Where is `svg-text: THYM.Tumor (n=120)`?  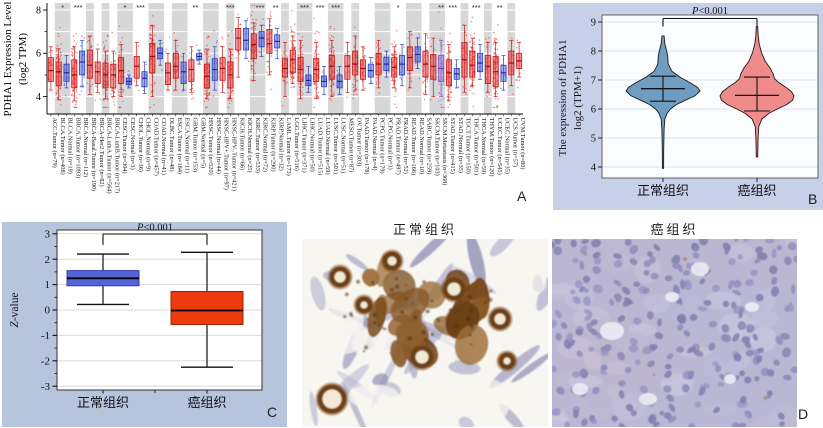 svg-text: THYM.Tumor (n=120) is located at coordinates (491, 147).